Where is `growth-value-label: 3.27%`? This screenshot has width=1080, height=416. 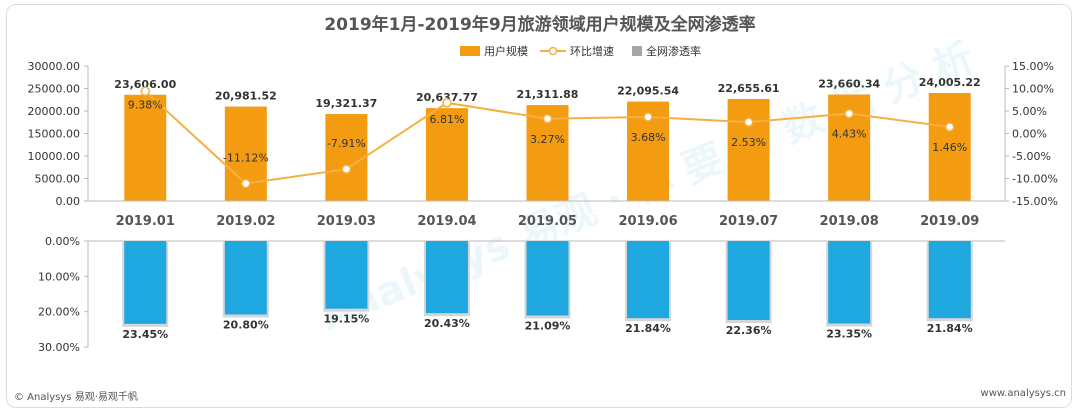 growth-value-label: 3.27% is located at coordinates (547, 139).